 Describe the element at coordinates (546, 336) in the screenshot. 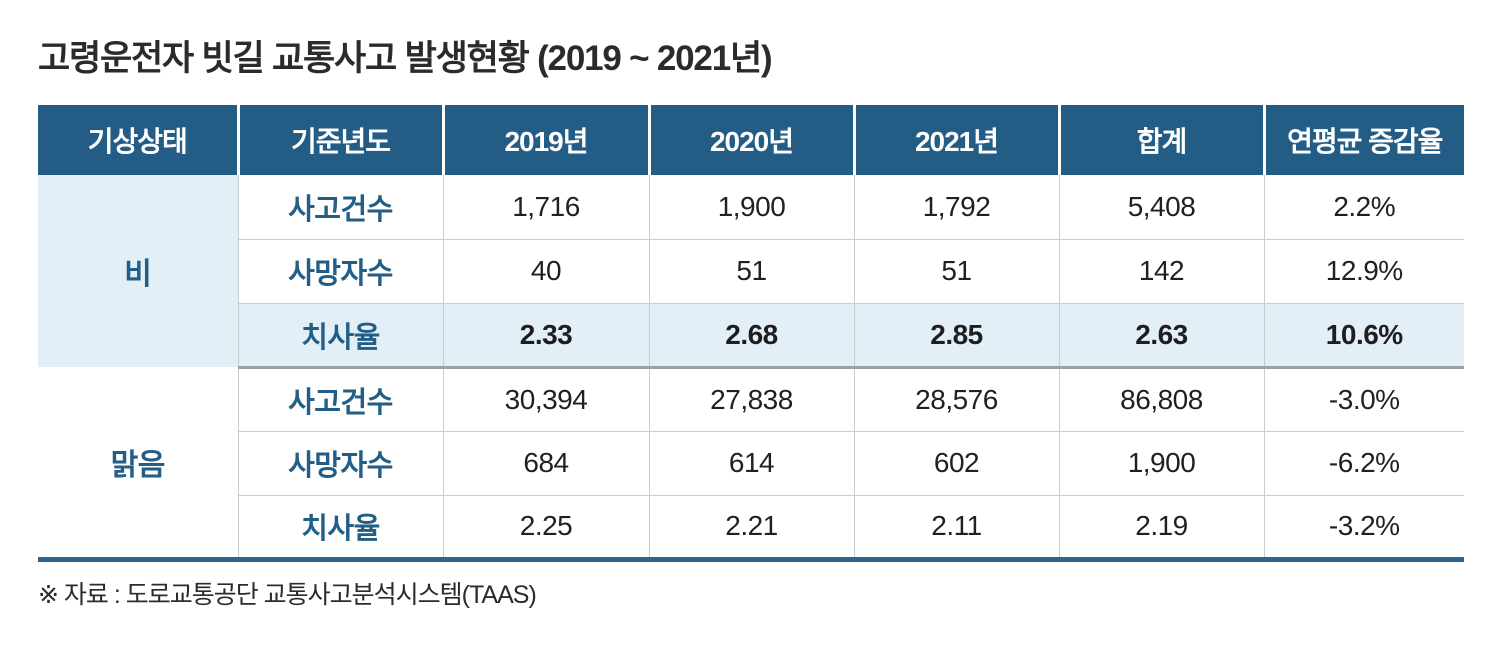

I see `value-2019: 2.33` at that location.